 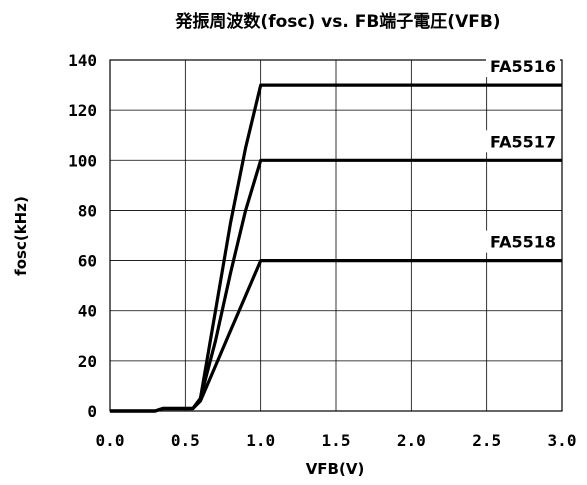 I want to click on x-tick-label: 1.0, so click(x=260, y=440).